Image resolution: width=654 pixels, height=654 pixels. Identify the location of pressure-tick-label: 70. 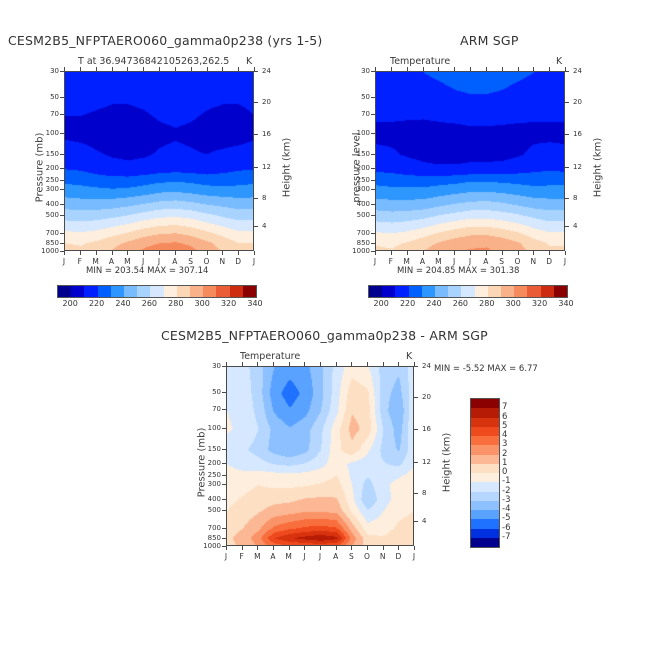
(54, 114).